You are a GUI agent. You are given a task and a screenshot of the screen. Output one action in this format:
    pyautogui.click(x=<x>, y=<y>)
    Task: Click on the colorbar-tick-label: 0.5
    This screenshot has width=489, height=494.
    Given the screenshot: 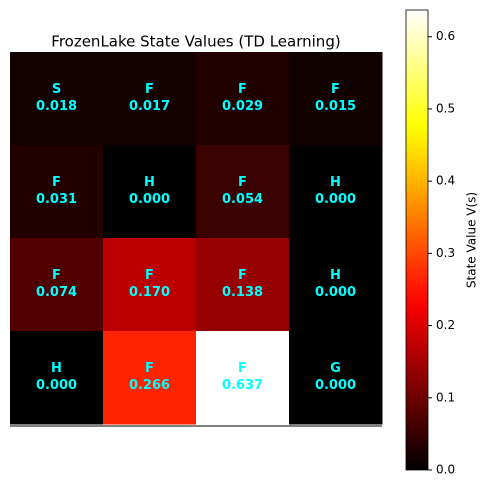 What is the action you would take?
    pyautogui.click(x=445, y=108)
    